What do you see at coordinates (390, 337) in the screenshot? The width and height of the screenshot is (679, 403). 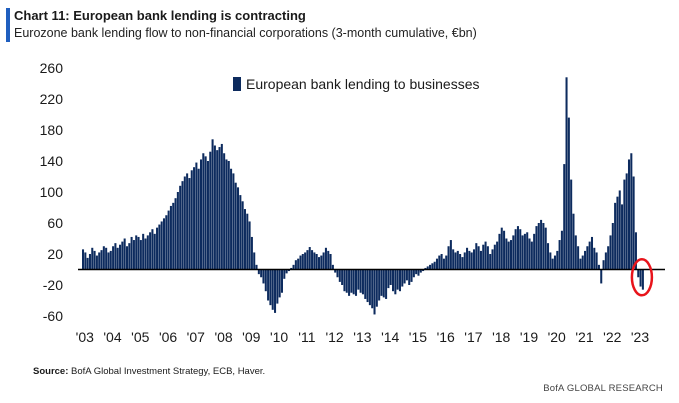 I see `x-tick-label: '14` at bounding box center [390, 337].